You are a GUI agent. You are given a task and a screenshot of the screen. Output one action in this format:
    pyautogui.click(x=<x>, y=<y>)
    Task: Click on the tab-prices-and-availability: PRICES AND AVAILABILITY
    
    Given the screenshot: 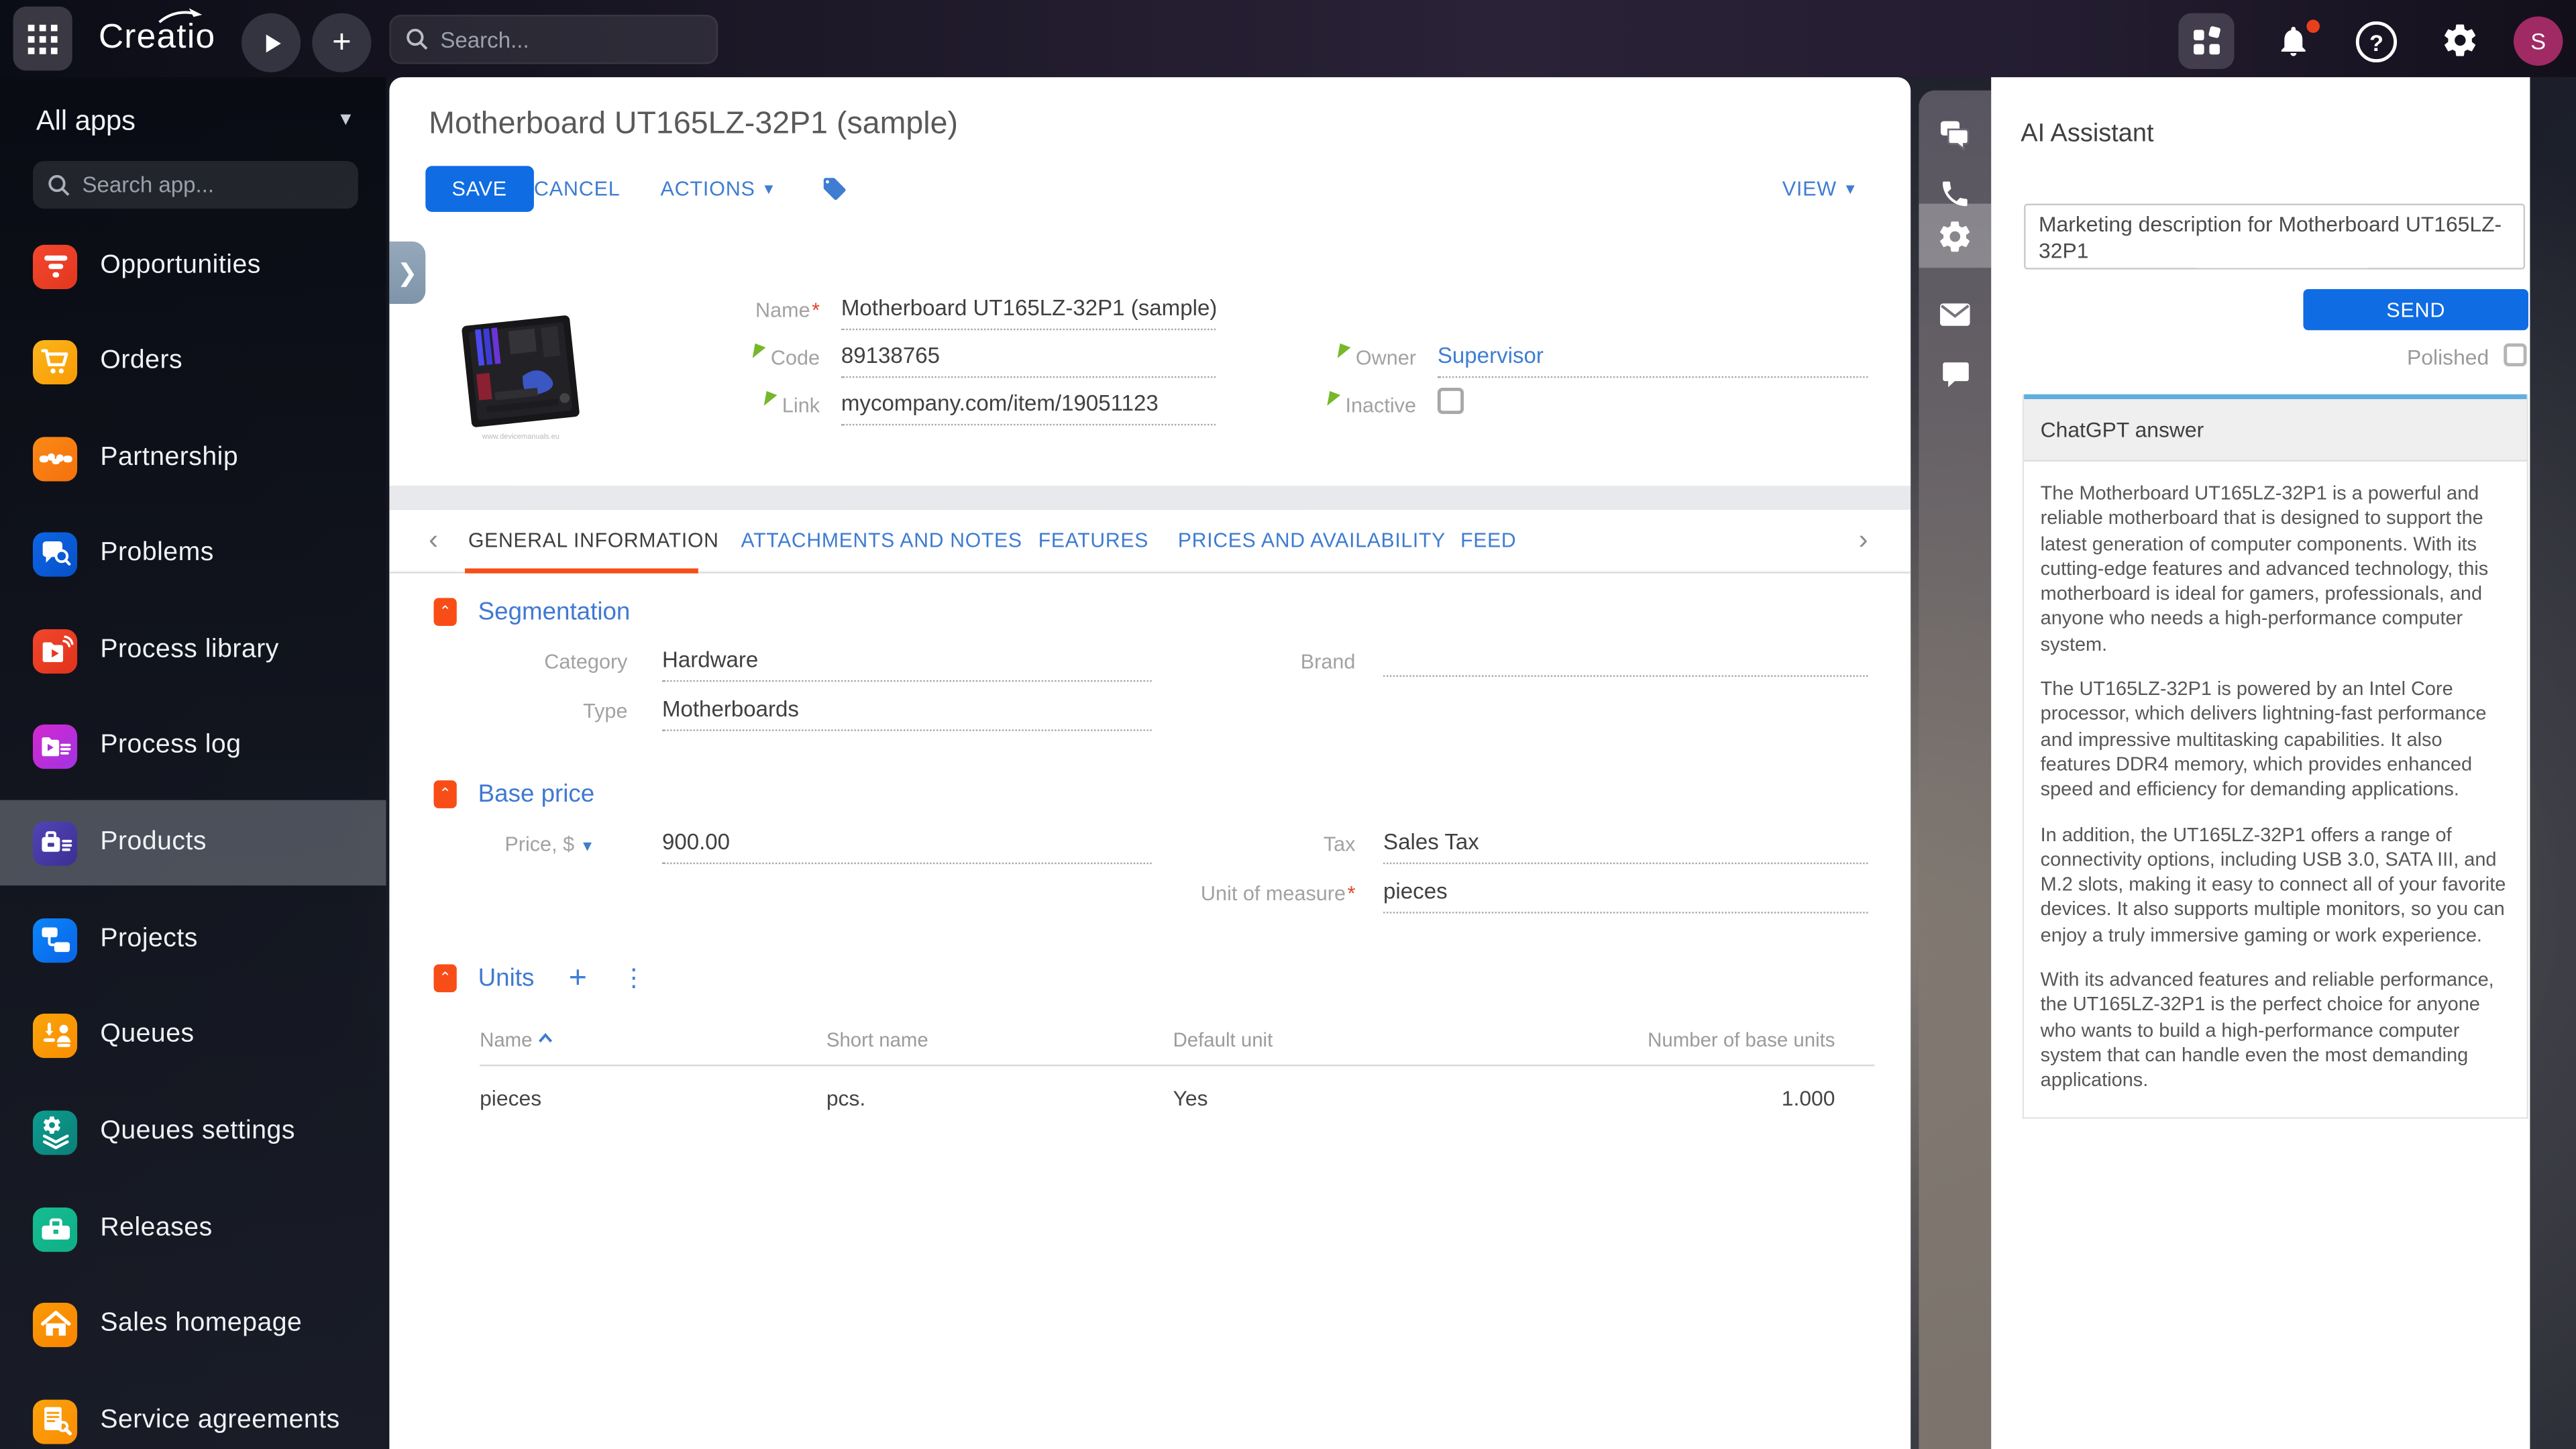 What is the action you would take?
    pyautogui.click(x=1311, y=540)
    